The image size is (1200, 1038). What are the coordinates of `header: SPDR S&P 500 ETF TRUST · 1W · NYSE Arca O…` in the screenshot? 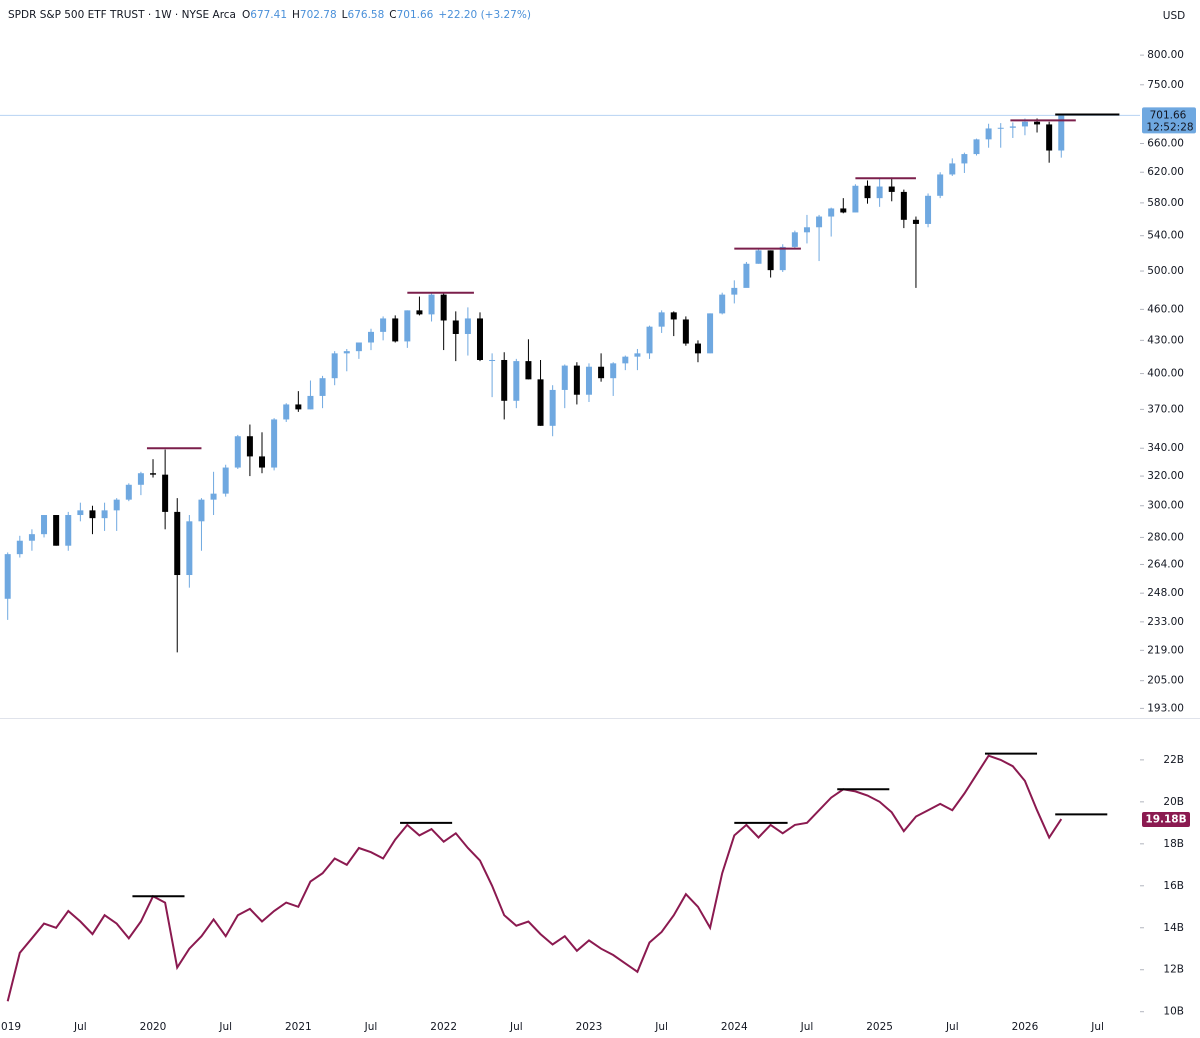 It's located at (269, 15).